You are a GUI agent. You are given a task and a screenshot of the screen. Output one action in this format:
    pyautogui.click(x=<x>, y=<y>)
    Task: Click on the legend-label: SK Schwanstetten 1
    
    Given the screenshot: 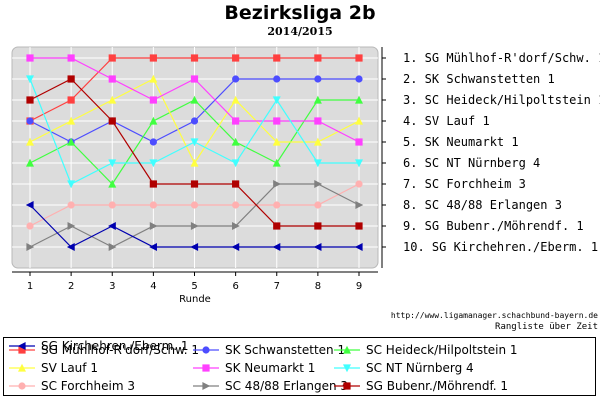 What is the action you would take?
    pyautogui.click(x=285, y=350)
    